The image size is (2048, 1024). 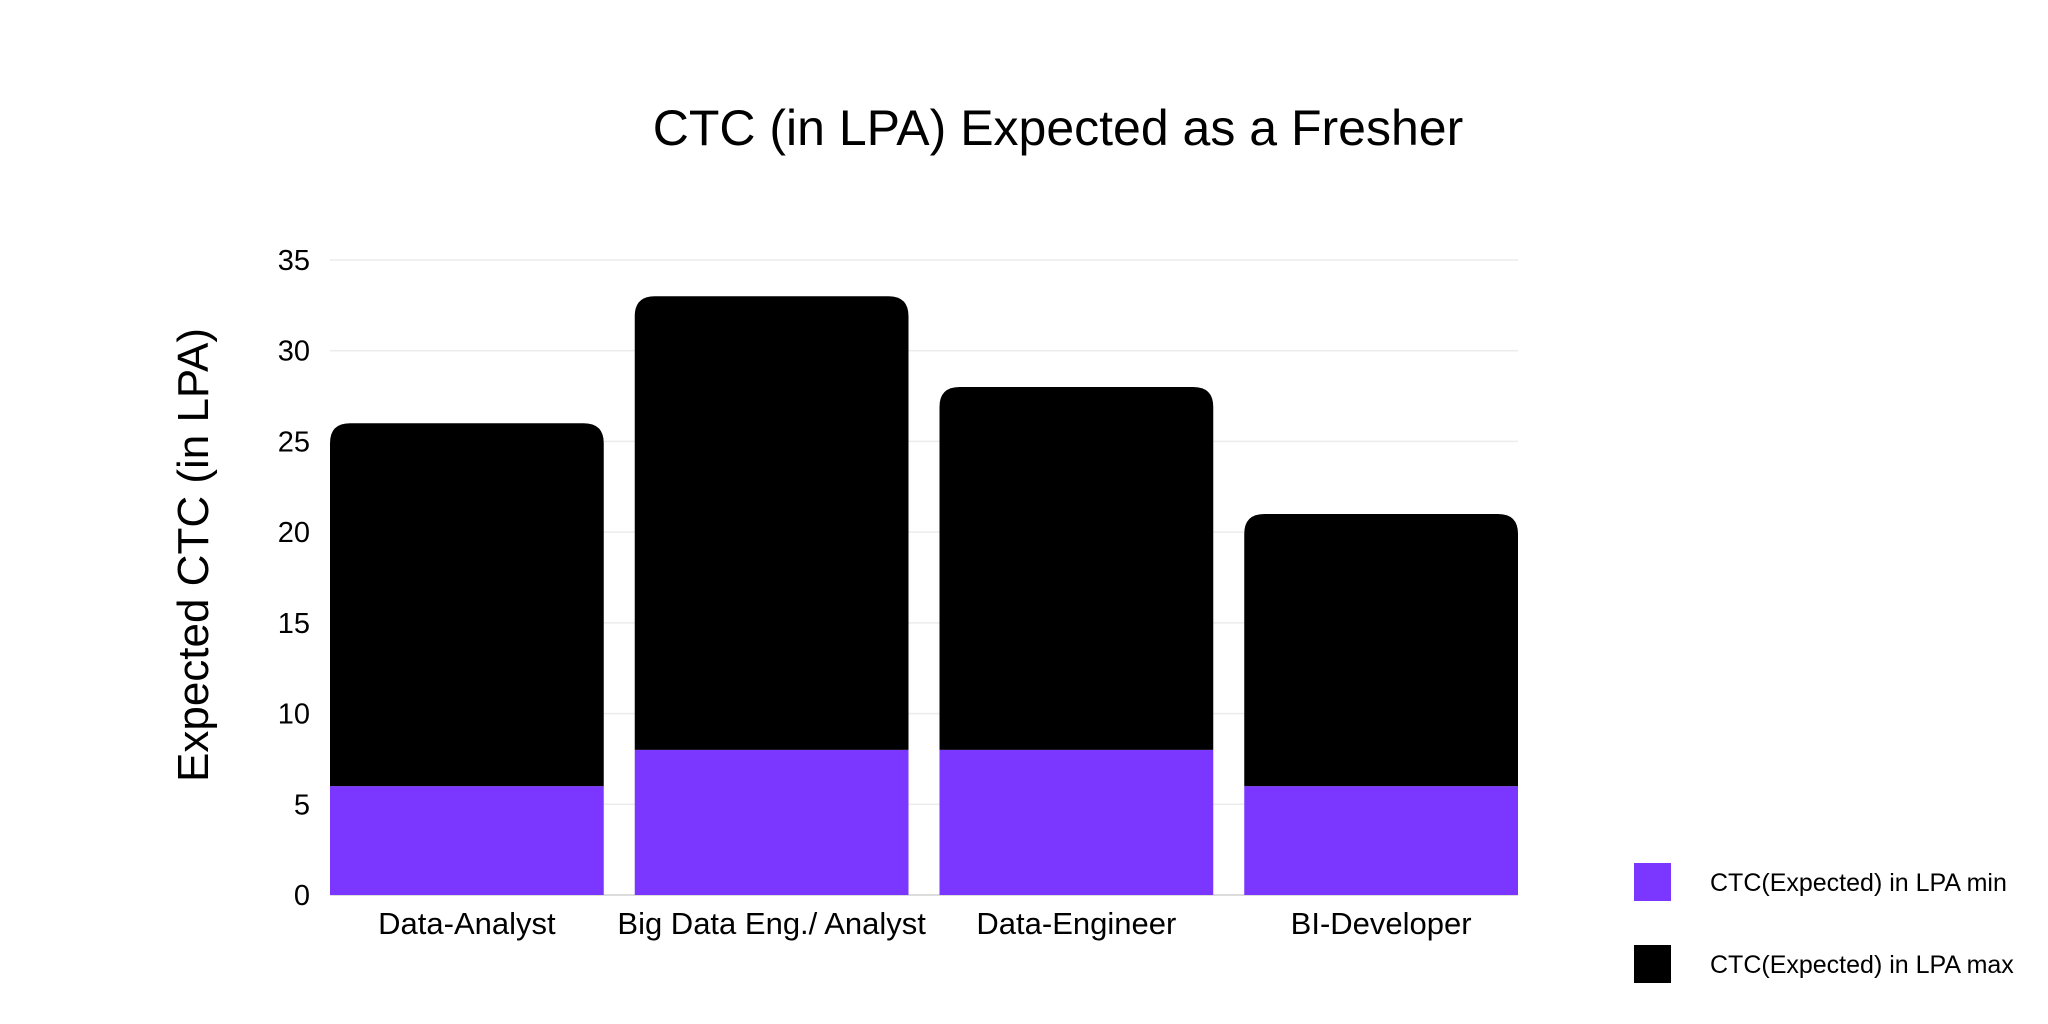 I want to click on x-tick-label: Big Data Eng./ Analyst, so click(x=771, y=923).